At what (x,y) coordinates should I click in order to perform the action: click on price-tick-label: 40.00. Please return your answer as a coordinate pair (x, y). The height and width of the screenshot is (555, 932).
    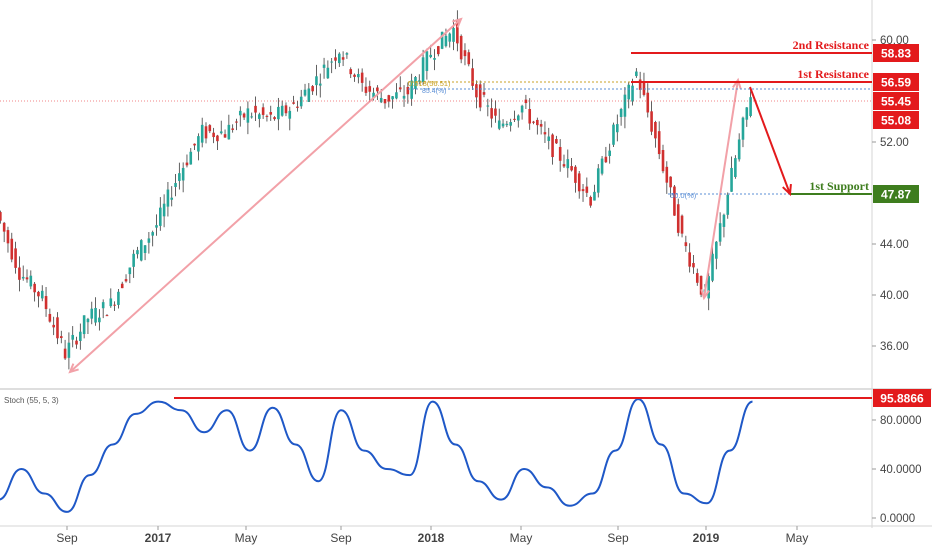
    Looking at the image, I should click on (894, 296).